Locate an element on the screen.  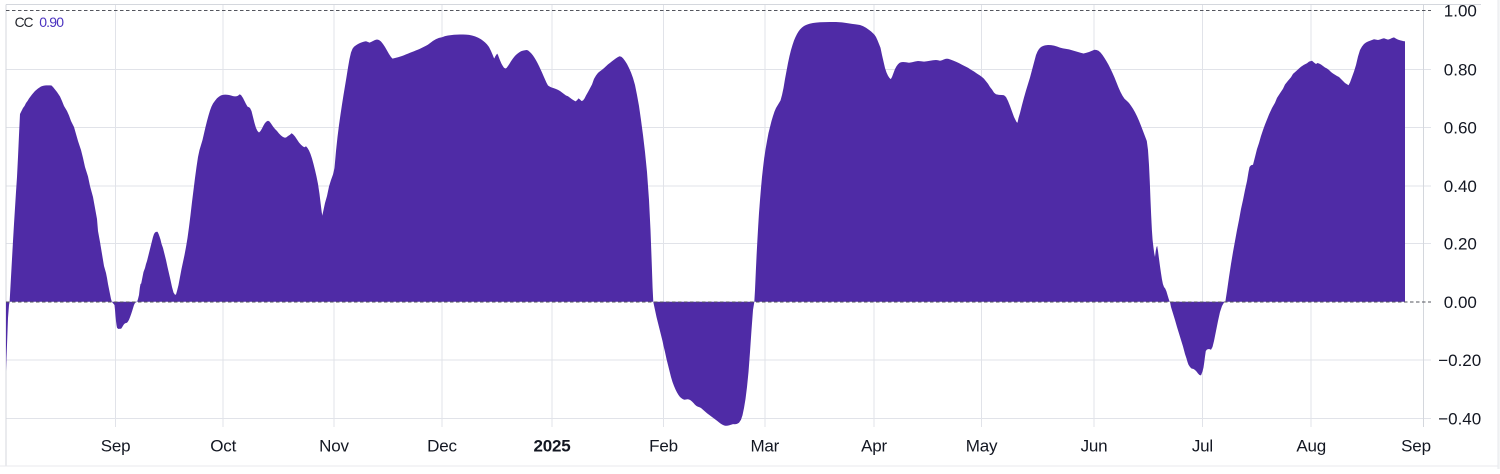
svg-text: Mar is located at coordinates (764, 446).